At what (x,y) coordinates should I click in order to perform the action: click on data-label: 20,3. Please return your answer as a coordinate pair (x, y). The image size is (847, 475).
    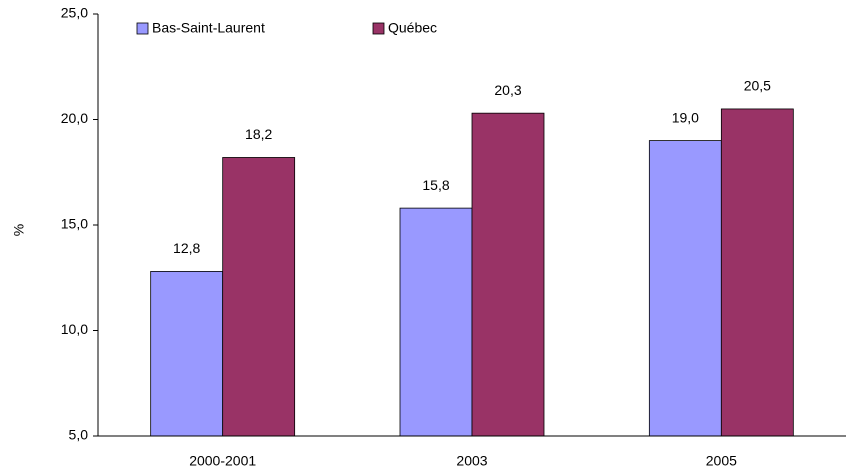
    Looking at the image, I should click on (507, 90).